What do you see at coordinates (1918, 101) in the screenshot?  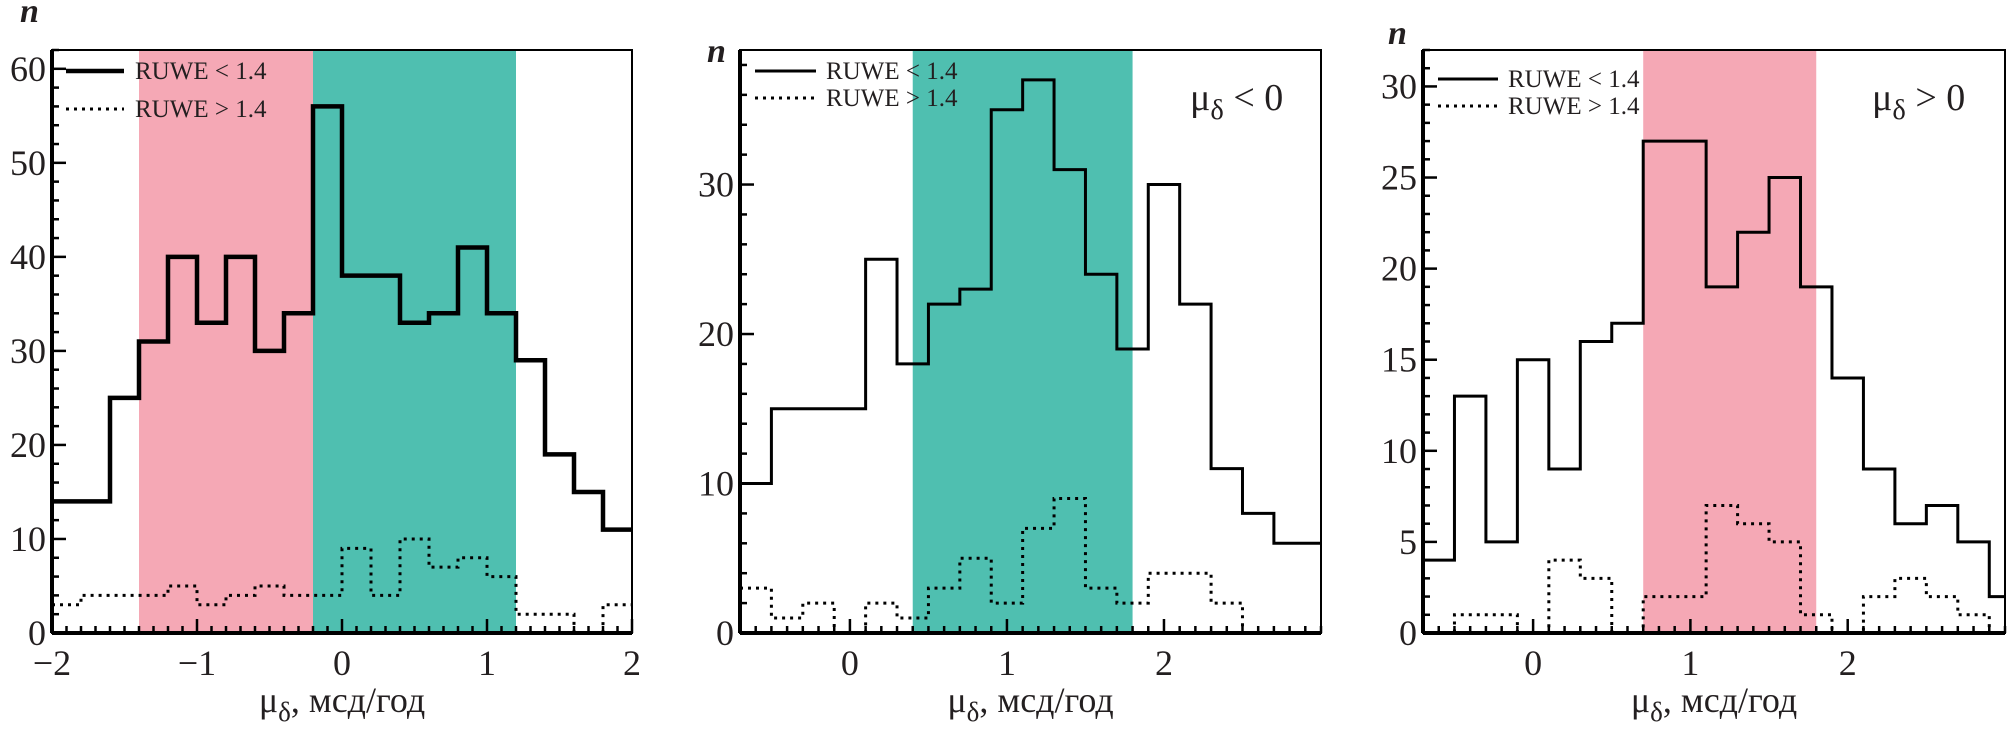 I see `panel-annotation: μδ > 0` at bounding box center [1918, 101].